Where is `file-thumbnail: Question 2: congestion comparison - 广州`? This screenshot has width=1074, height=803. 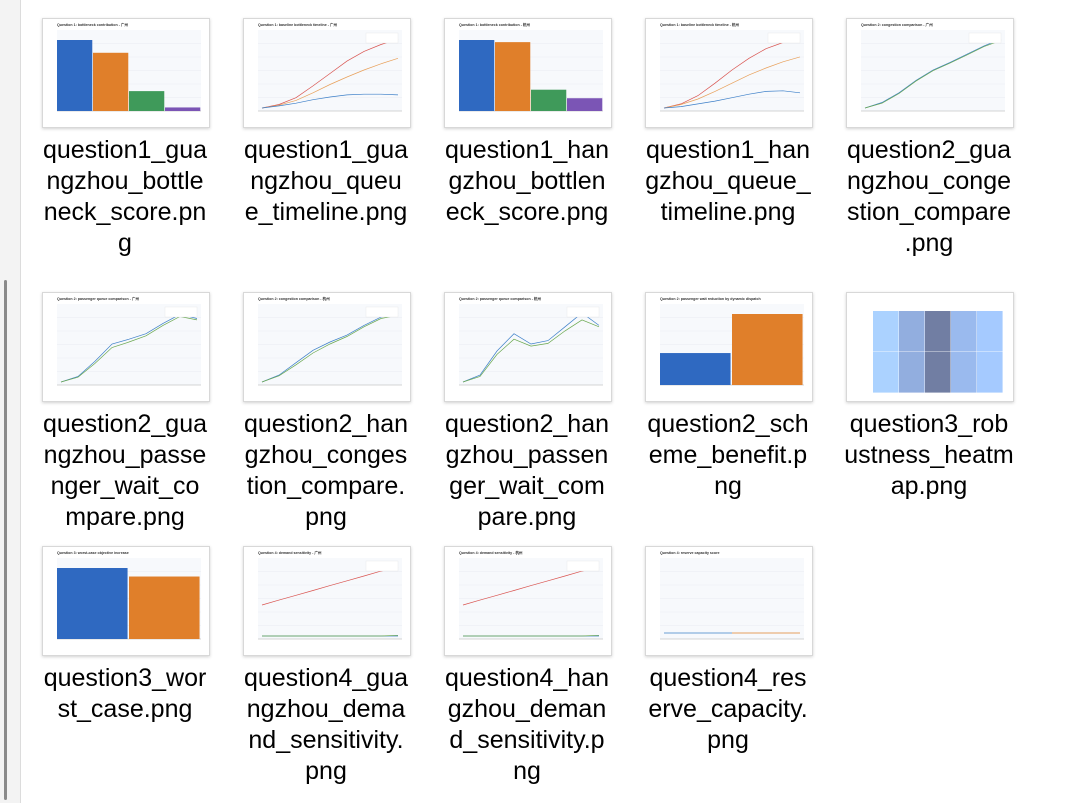
file-thumbnail: Question 2: congestion comparison - 广州 is located at coordinates (930, 73).